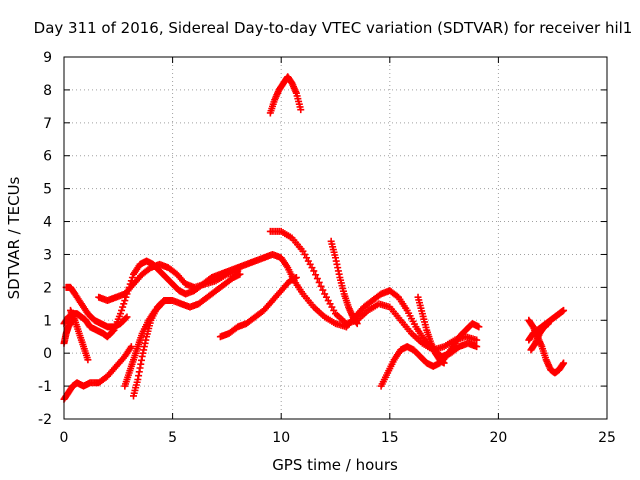 The height and width of the screenshot is (480, 640). I want to click on y-axis-label: SDTVAR / TECUs, so click(14, 237).